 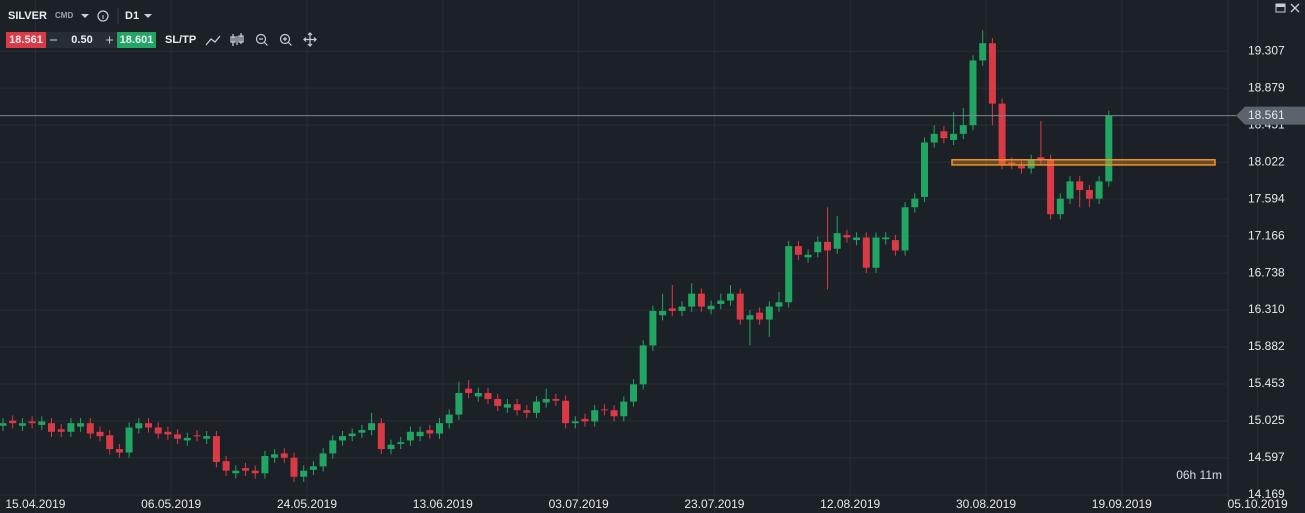 I want to click on x-tick-label: 15.04.2019, so click(x=35, y=504).